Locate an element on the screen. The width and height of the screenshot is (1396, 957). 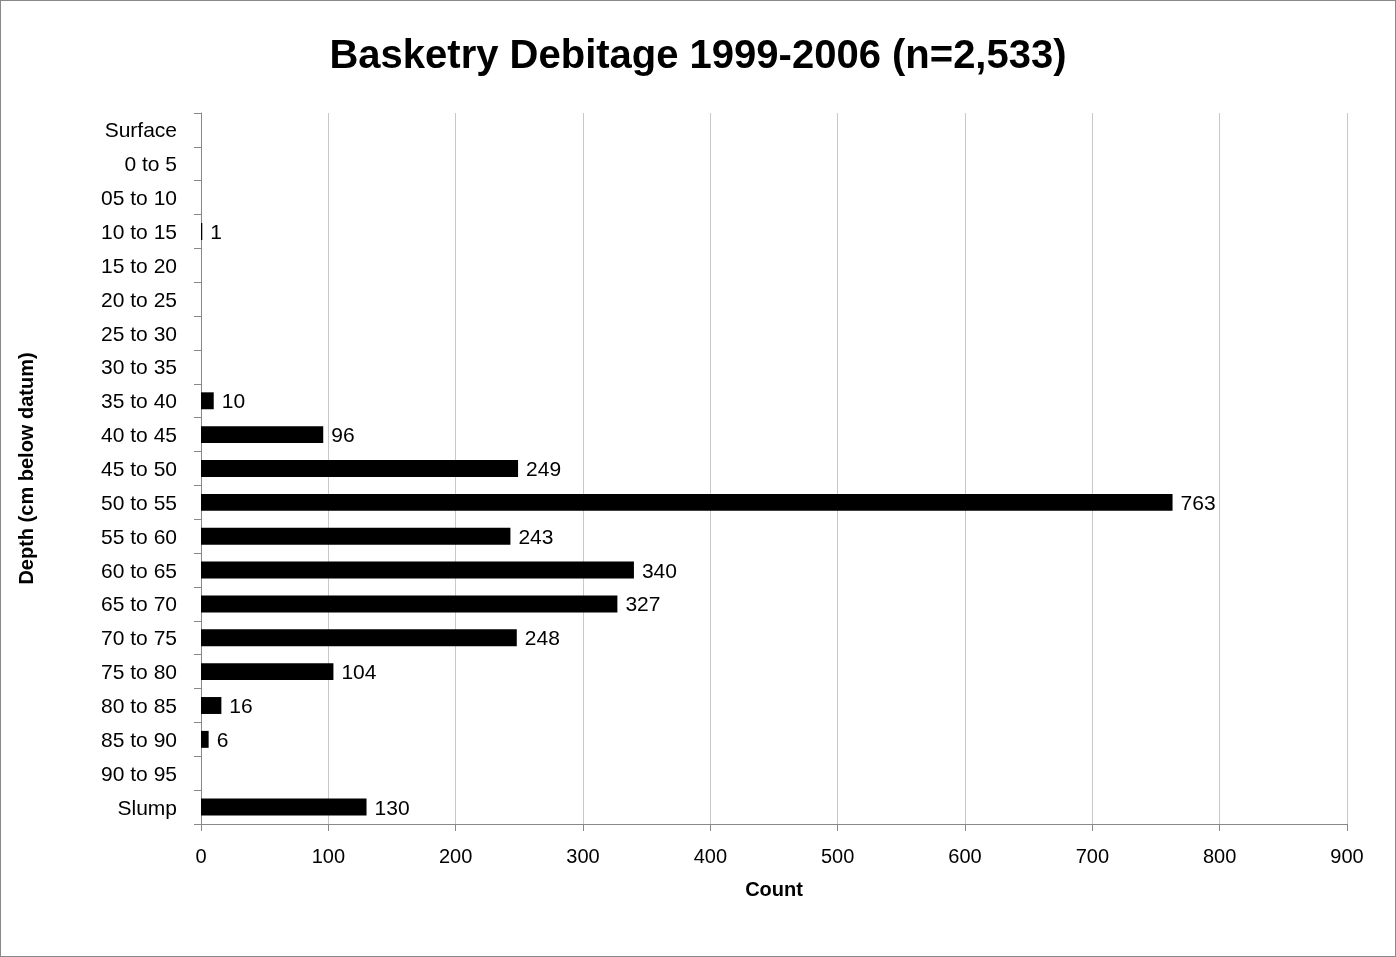
y-tick-label: 20 to 25 is located at coordinates (139, 299).